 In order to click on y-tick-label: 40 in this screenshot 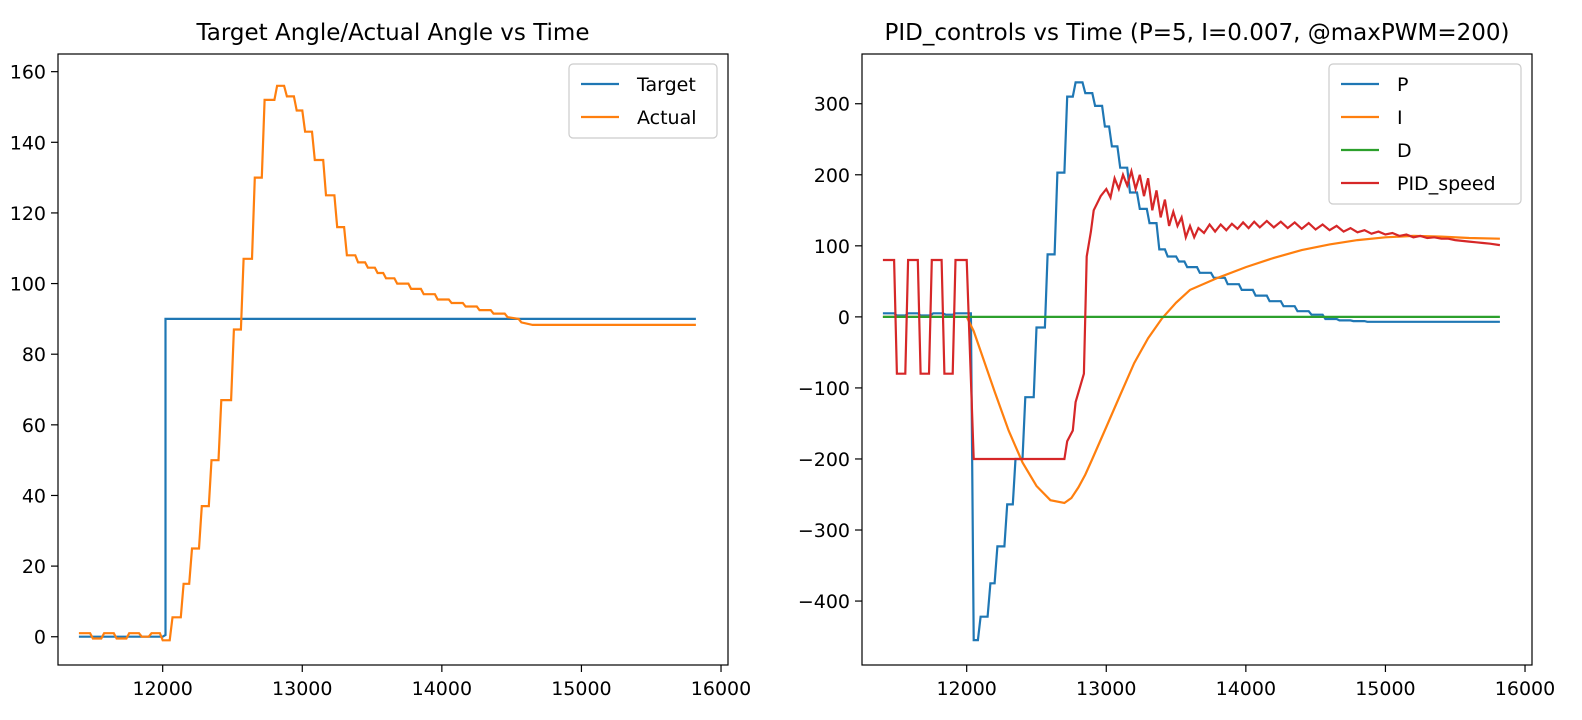, I will do `click(34, 496)`.